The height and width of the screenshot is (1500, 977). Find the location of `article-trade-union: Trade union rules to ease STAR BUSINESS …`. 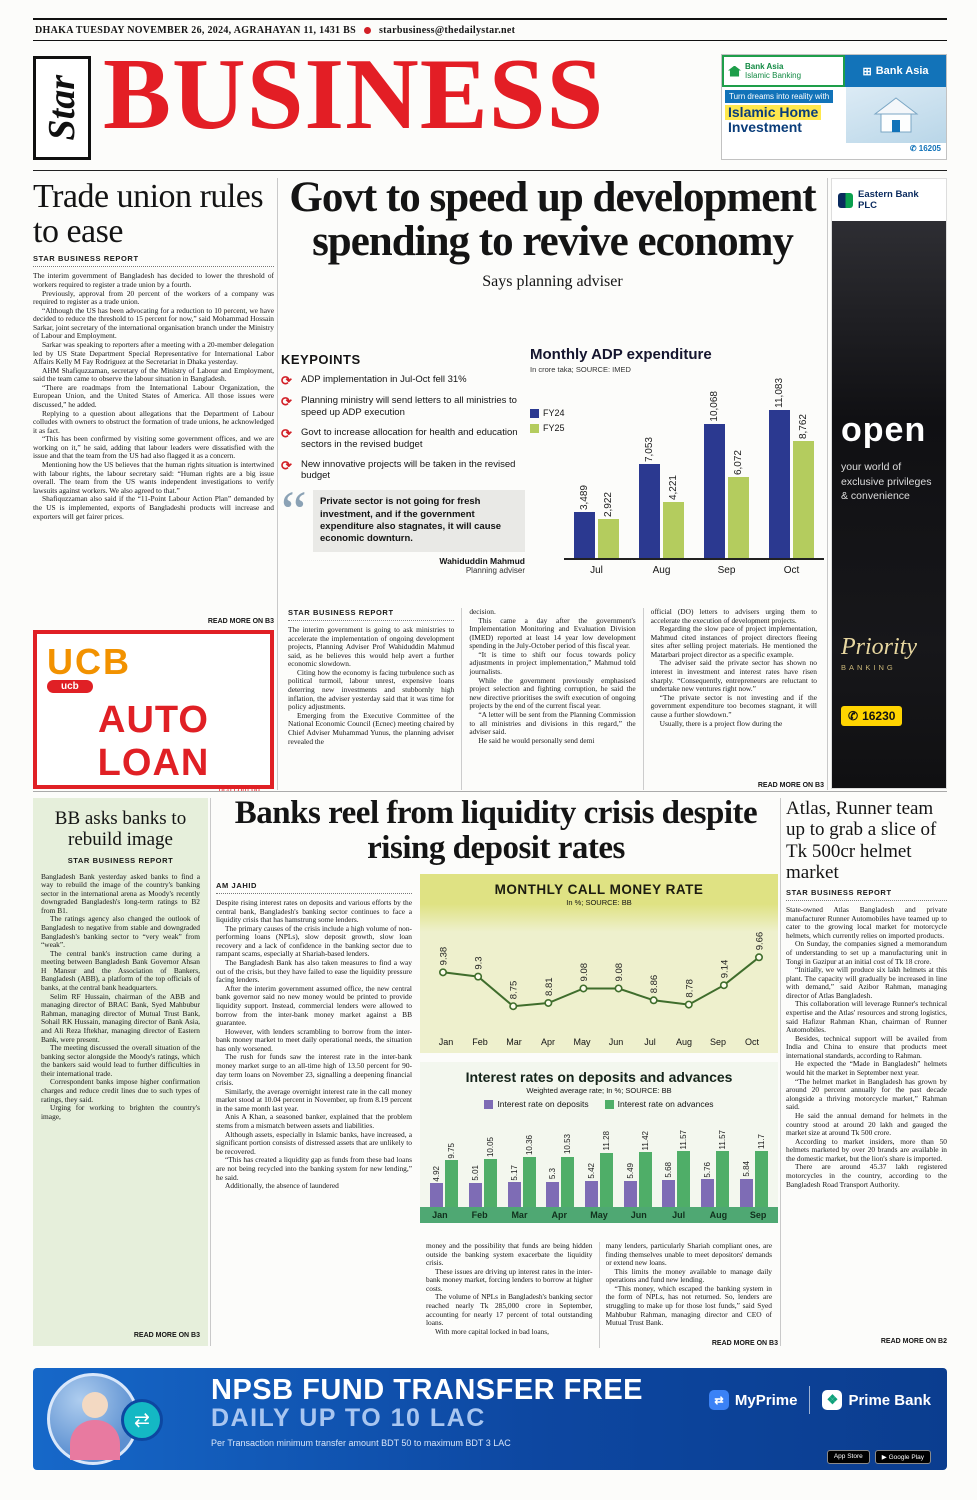

article-trade-union: Trade union rules to ease STAR BUSINESS … is located at coordinates (153, 402).